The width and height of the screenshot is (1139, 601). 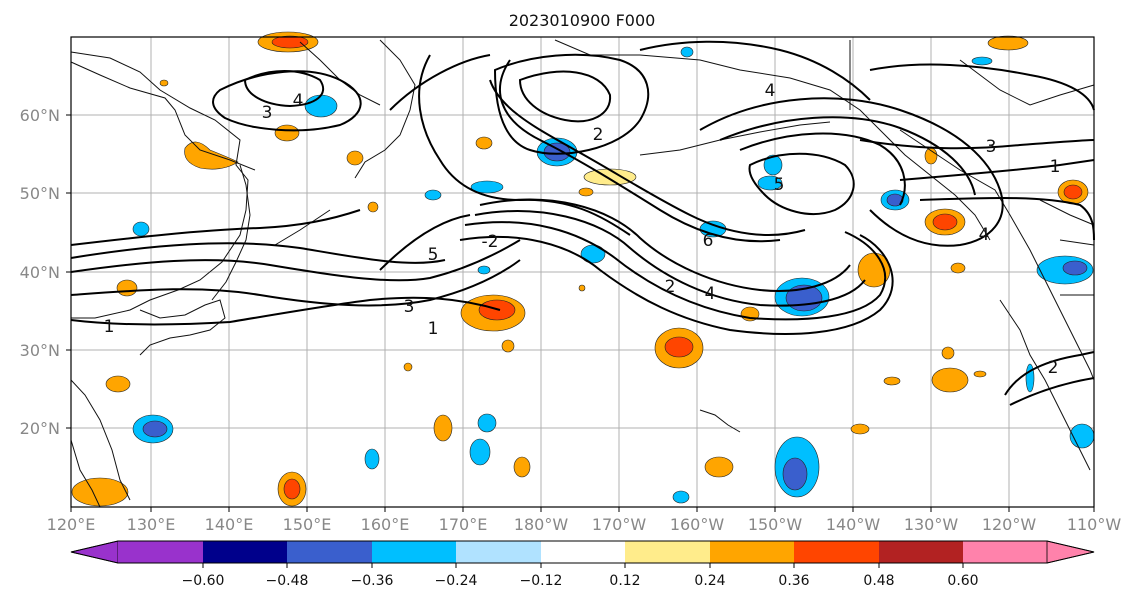 I want to click on colorbar-outline, so click(x=582, y=552).